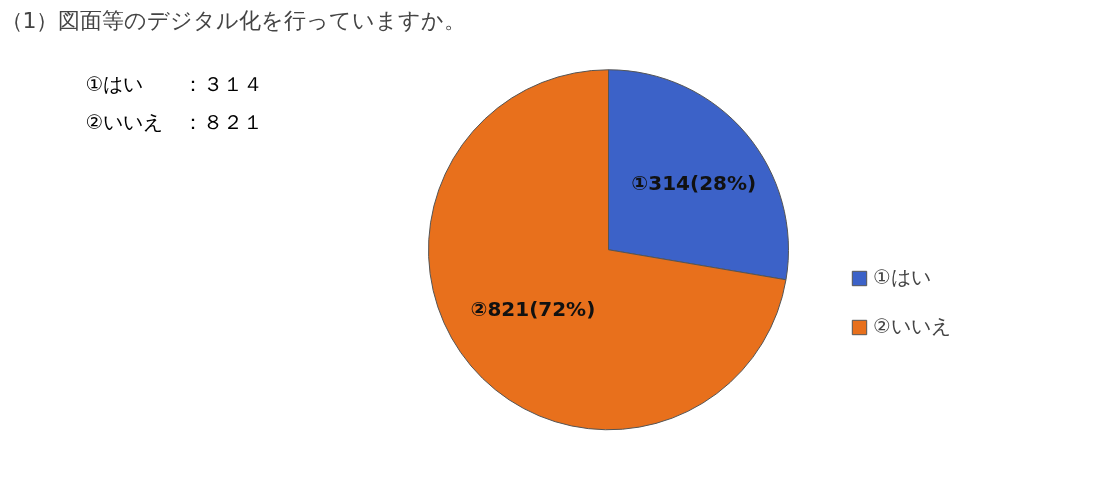  I want to click on text: （1）図面等のデジタル化を行っていますか。, so click(233, 20).